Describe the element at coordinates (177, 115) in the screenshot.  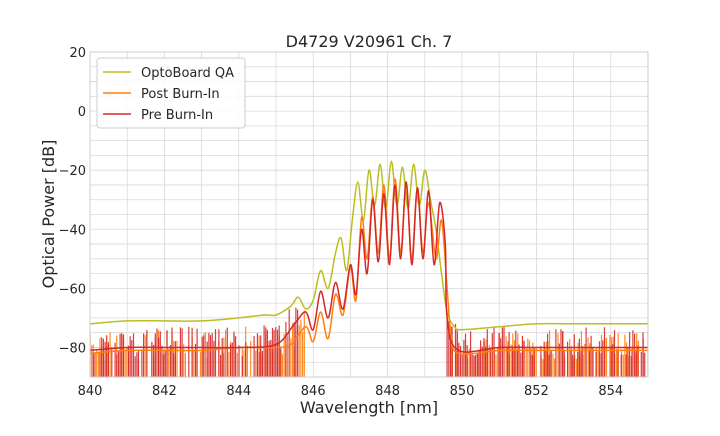
I see `legend-label: Pre Burn-In` at that location.